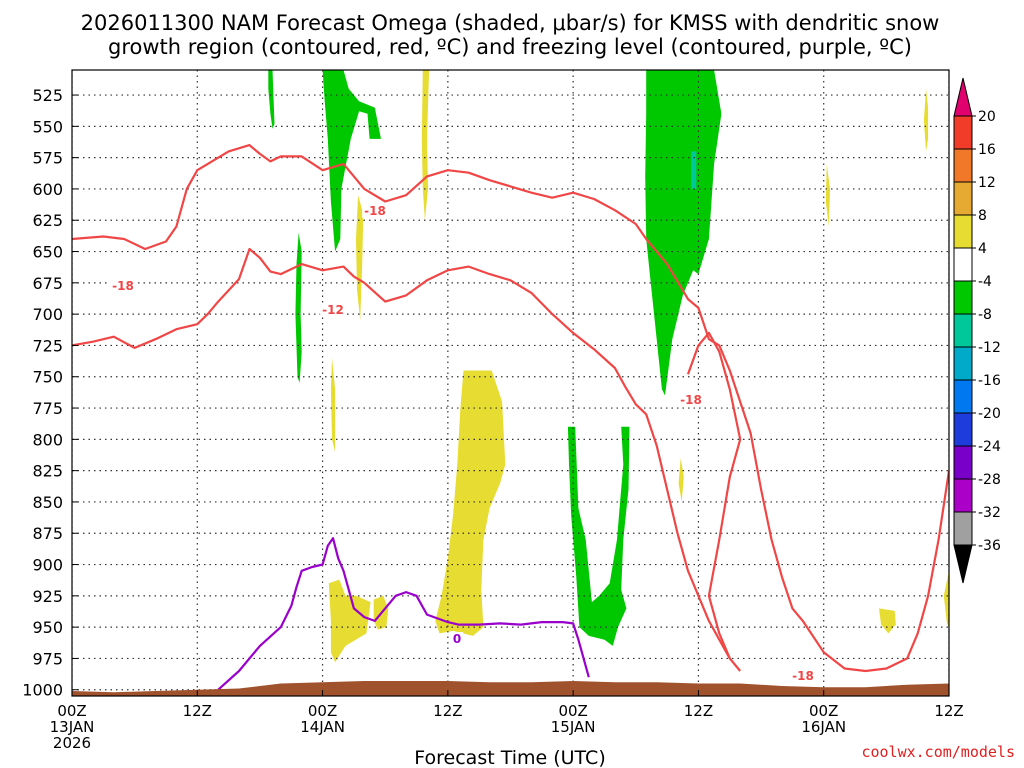 Image resolution: width=1024 pixels, height=768 pixels. I want to click on x-tick-label-12-1: 12Z, so click(197, 711).